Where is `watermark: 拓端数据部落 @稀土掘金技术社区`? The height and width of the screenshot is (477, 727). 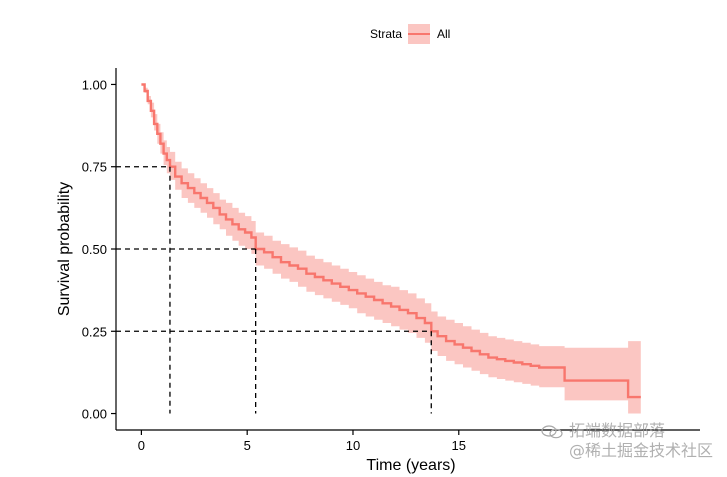 watermark: 拓端数据部落 @稀土掘金技术社区 is located at coordinates (627, 441).